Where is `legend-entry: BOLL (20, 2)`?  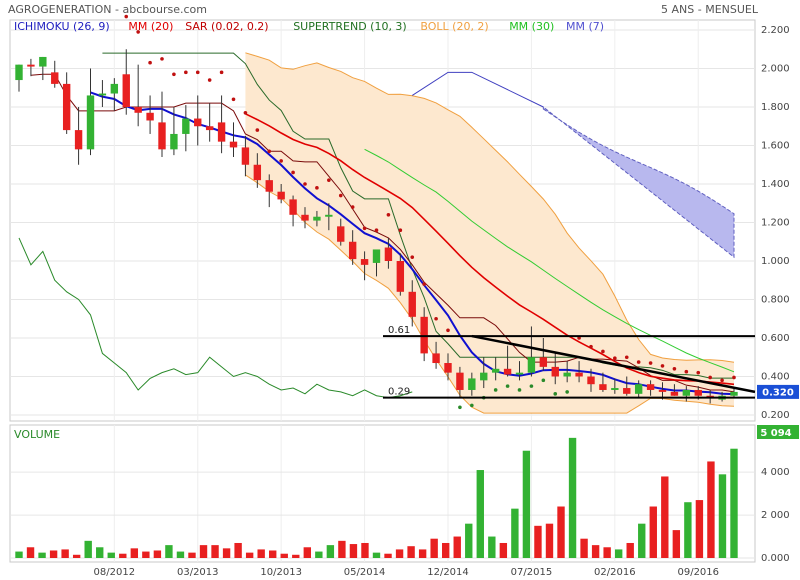 legend-entry: BOLL (20, 2) is located at coordinates (454, 26).